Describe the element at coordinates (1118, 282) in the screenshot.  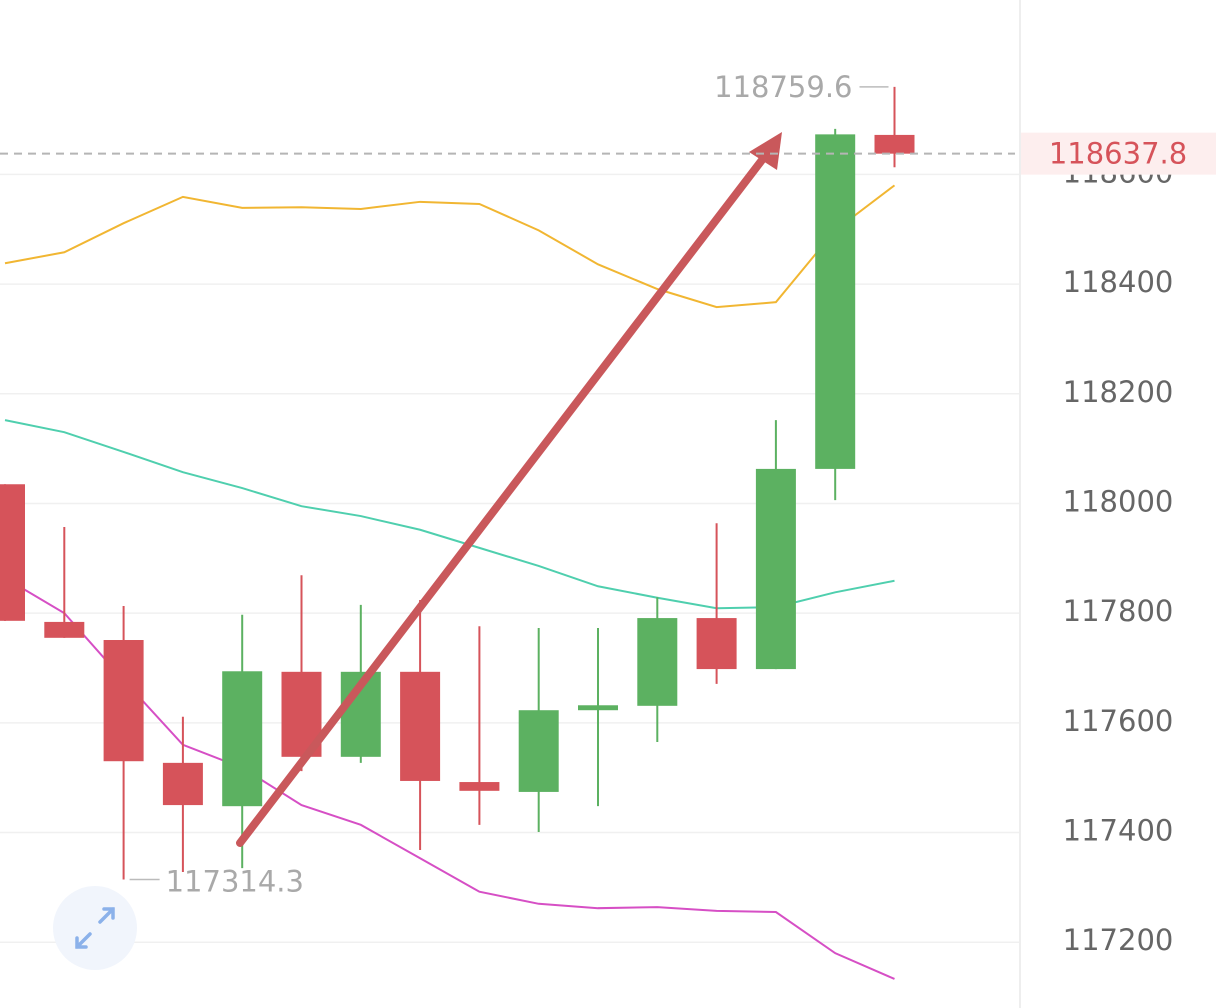
I see `y-tick-label: 118400` at that location.